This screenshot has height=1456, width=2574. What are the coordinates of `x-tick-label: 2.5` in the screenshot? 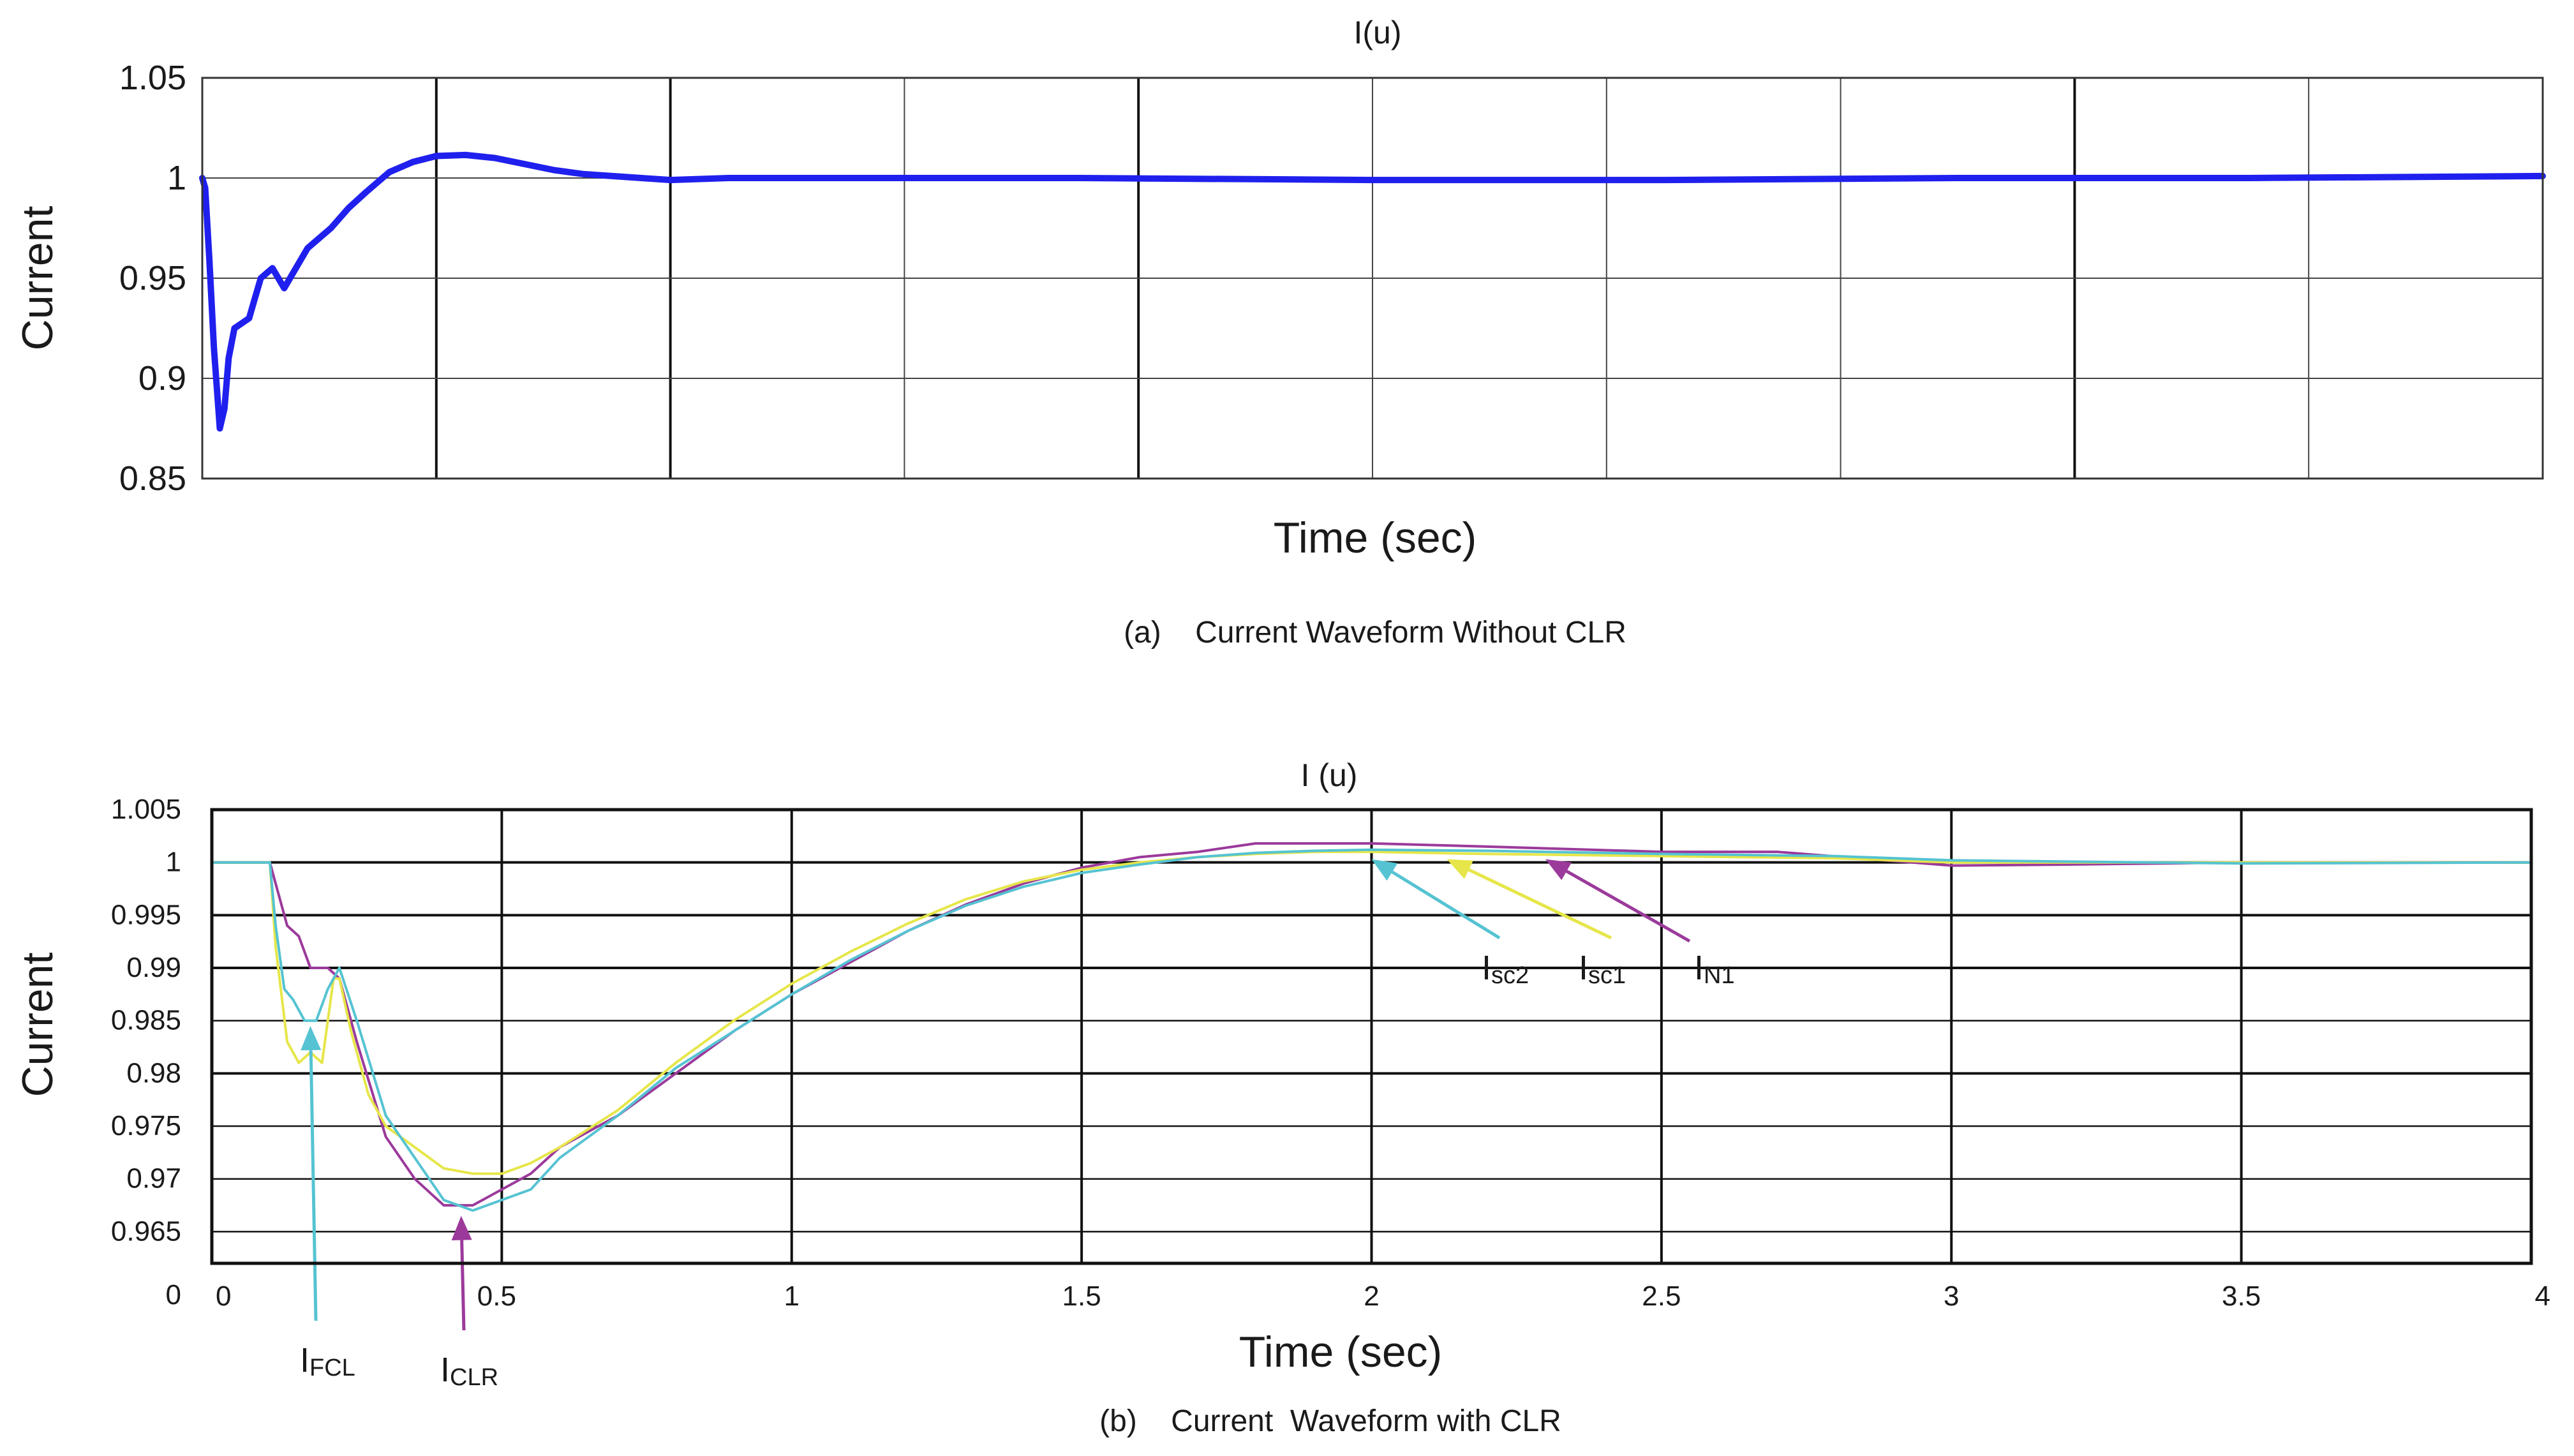 It's located at (1661, 1296).